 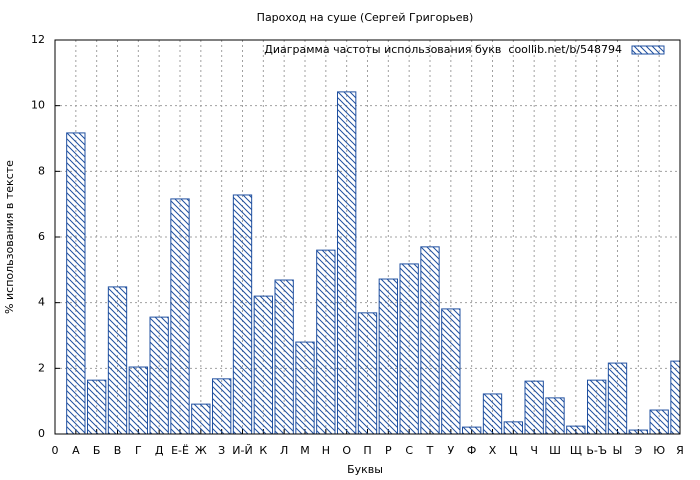 What do you see at coordinates (242, 450) in the screenshot?
I see `x-tick-label: И-Й` at bounding box center [242, 450].